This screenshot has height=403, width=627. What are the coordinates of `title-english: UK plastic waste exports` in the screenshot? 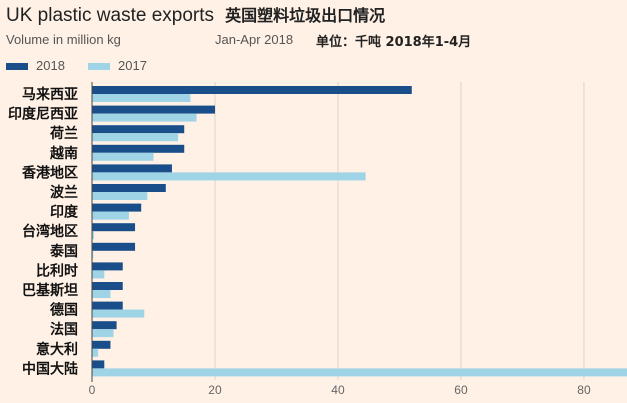 It's located at (110, 15).